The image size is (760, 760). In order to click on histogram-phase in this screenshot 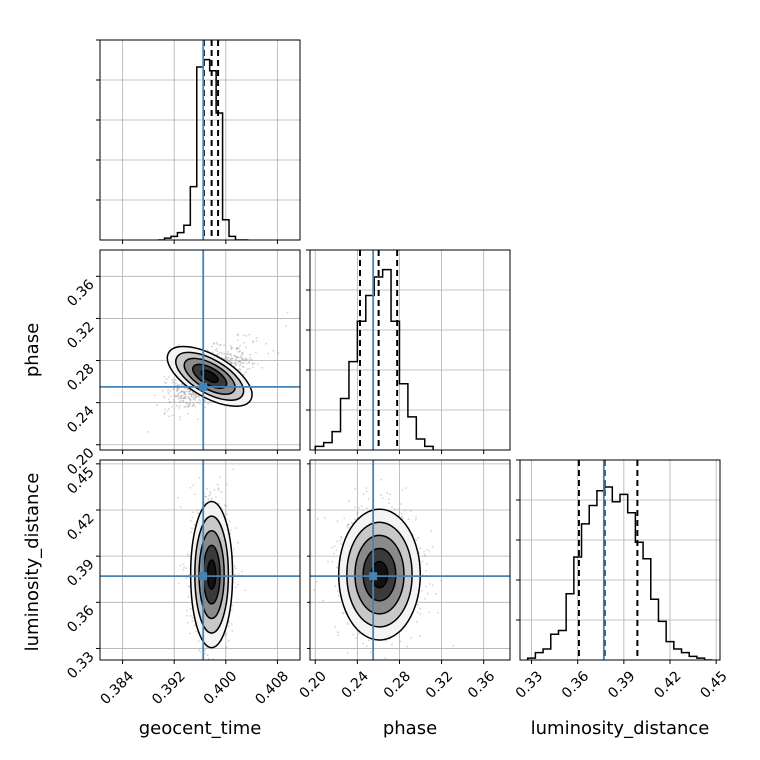, I will do `click(374, 359)`.